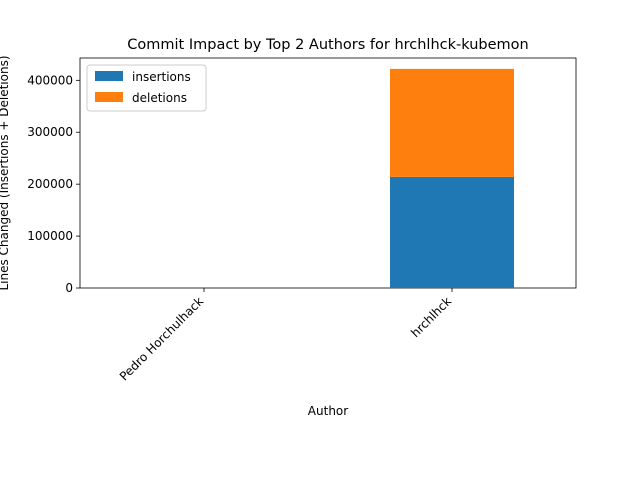 This screenshot has height=480, width=640. I want to click on y-axis-label: Lines Changed (Insertions + Deletions), so click(5, 172).